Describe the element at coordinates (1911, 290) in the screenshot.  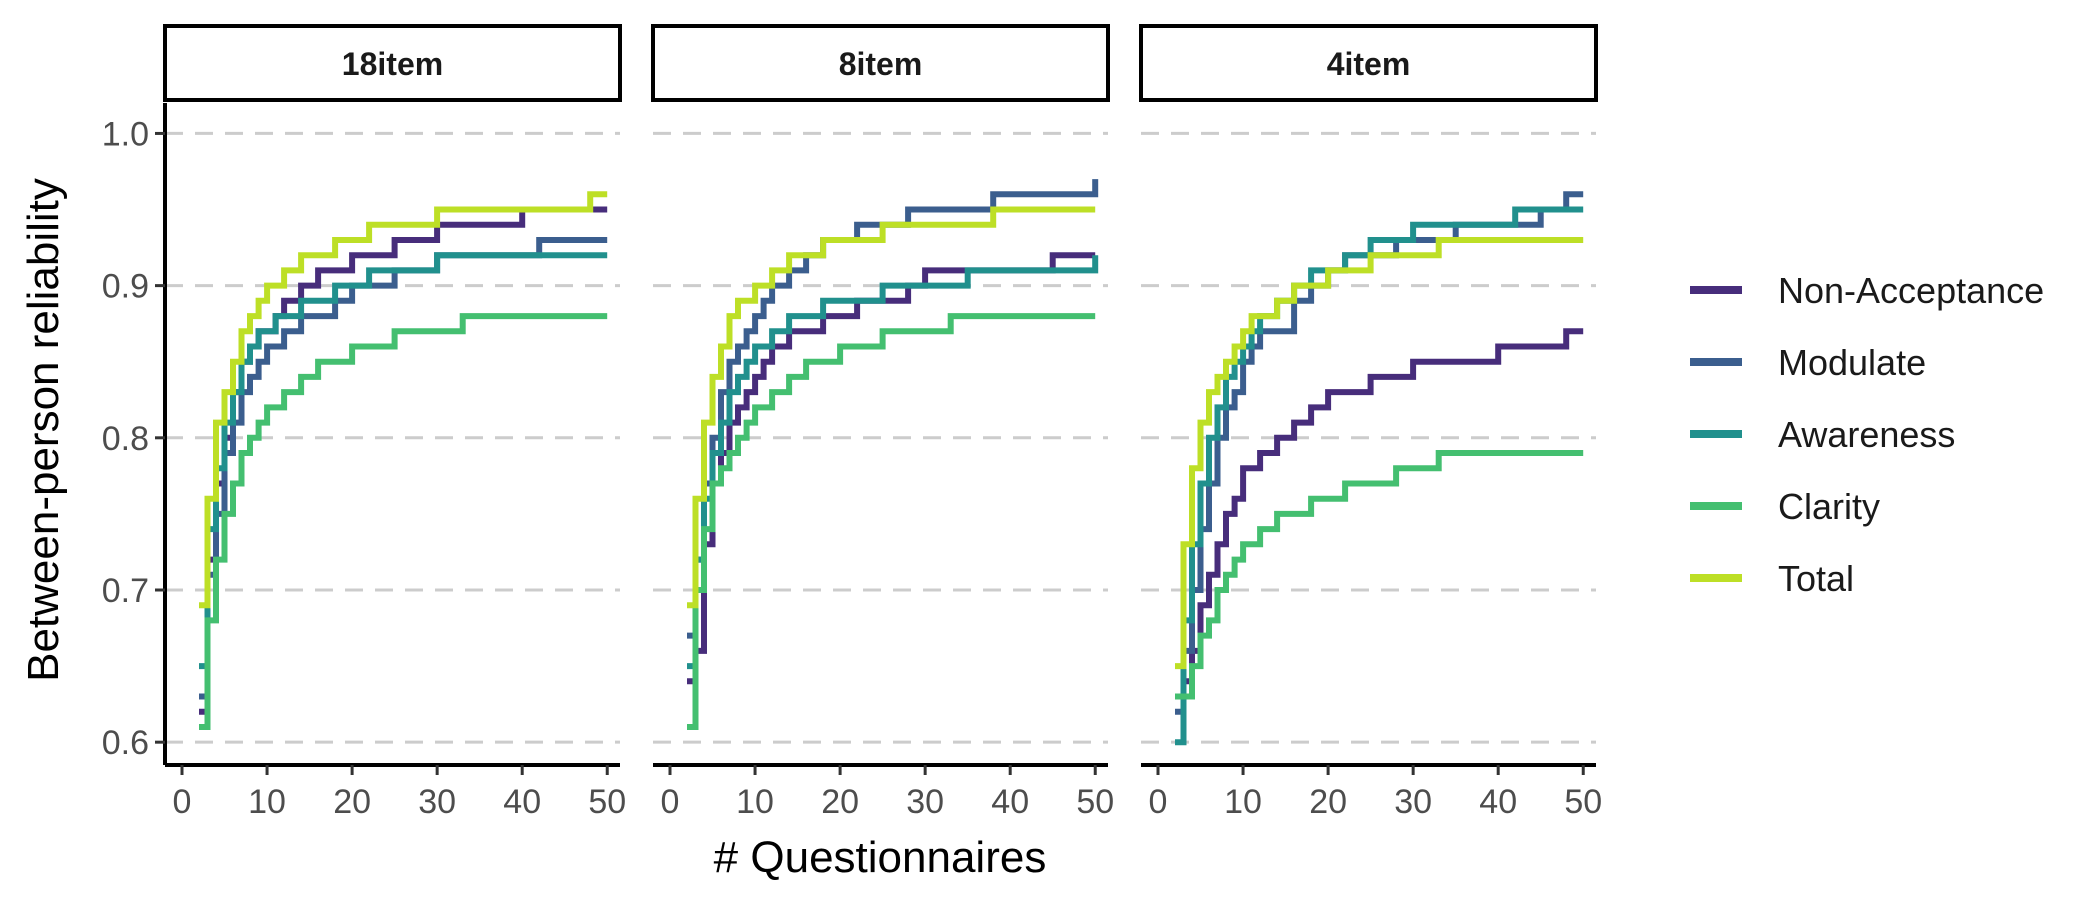
I see `legend-label: Non-Acceptance` at that location.